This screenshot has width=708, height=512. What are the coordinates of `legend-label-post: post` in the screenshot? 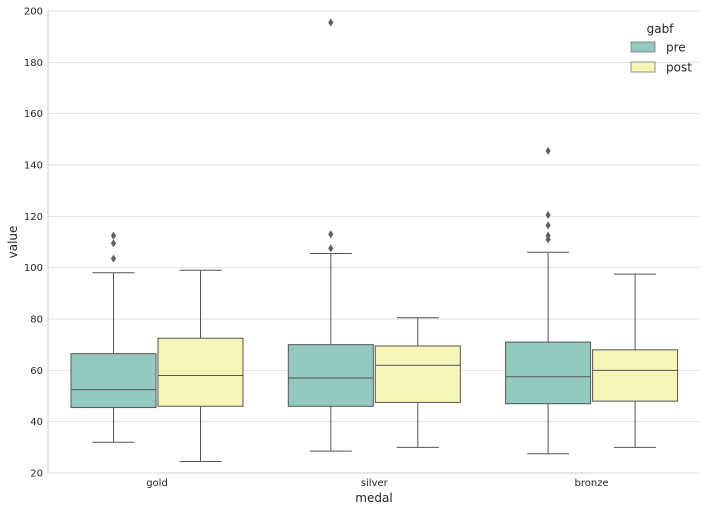 It's located at (679, 68).